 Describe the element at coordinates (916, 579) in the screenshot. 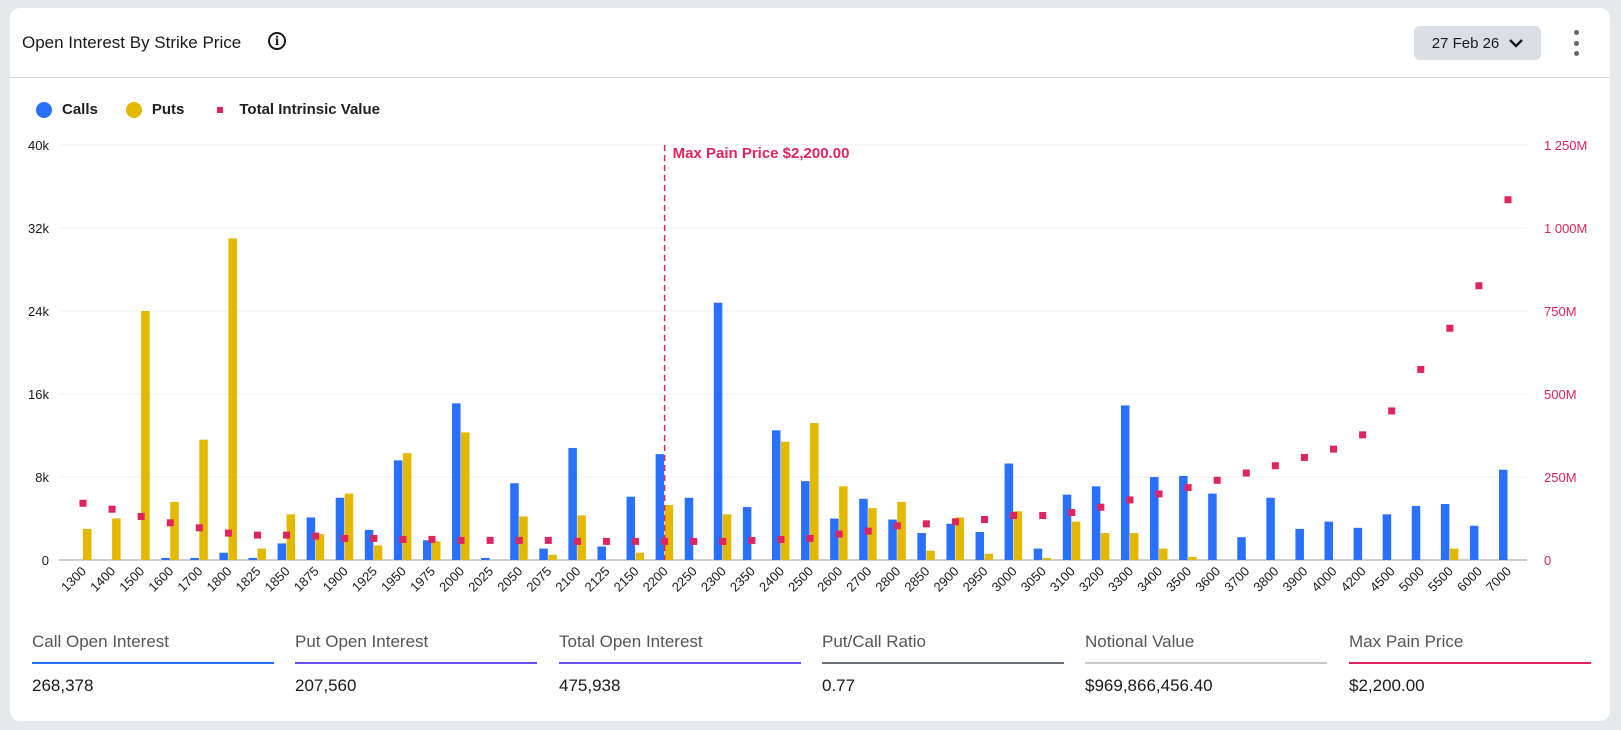

I see `x-tick-label: 2850` at that location.